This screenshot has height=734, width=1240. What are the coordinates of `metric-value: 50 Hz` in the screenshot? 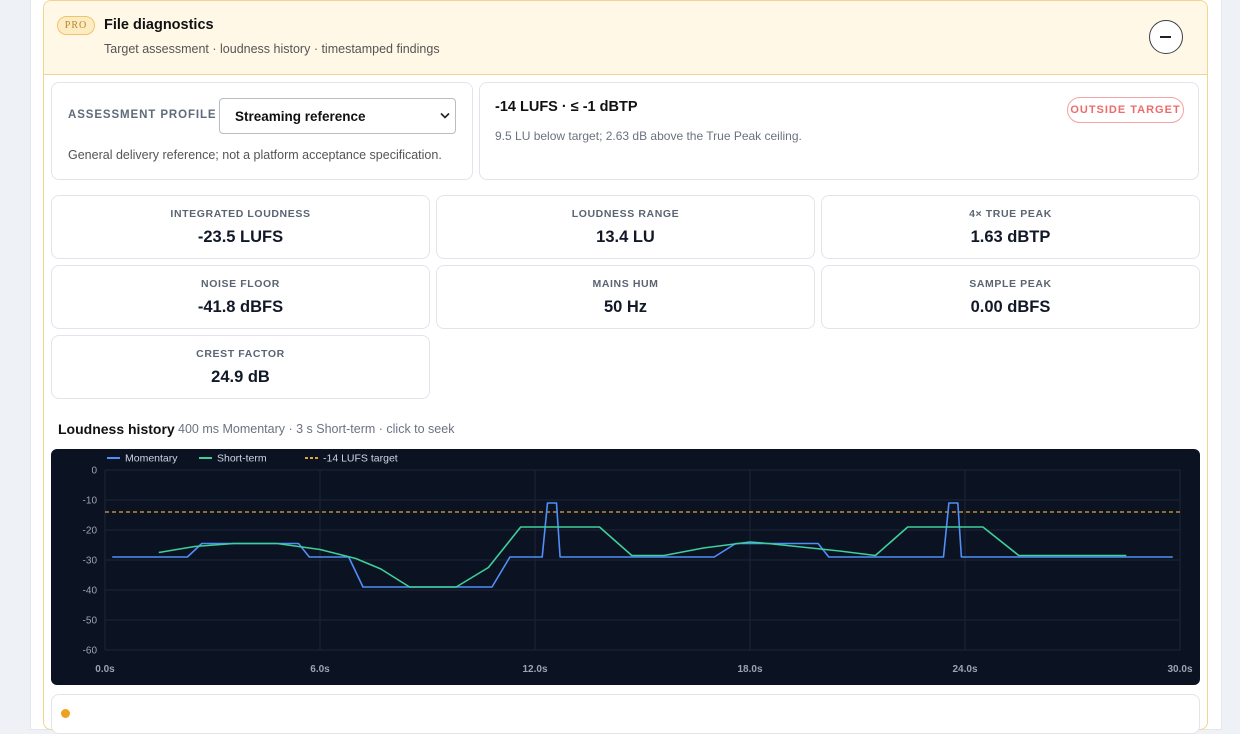 It's located at (625, 307).